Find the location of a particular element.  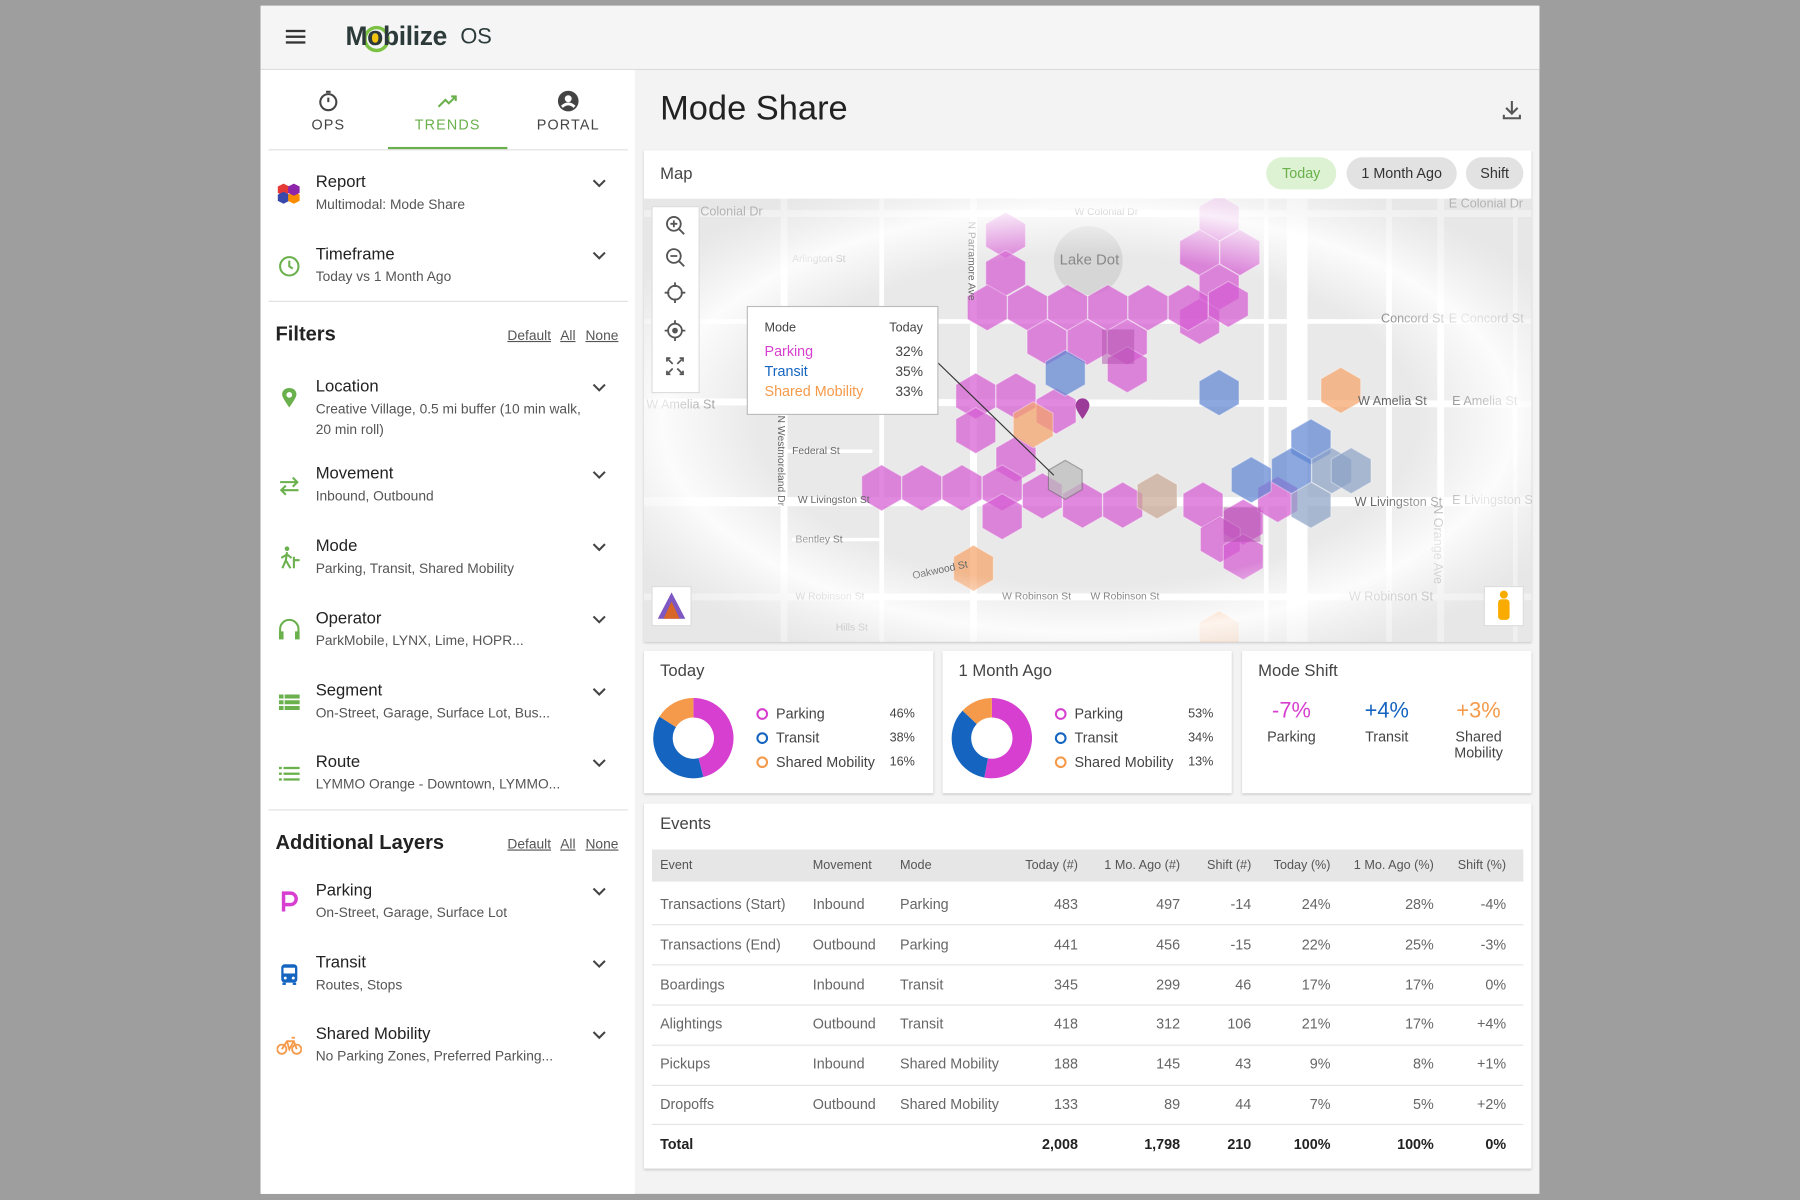

chip-label: 1 Month Ago is located at coordinates (1401, 173).